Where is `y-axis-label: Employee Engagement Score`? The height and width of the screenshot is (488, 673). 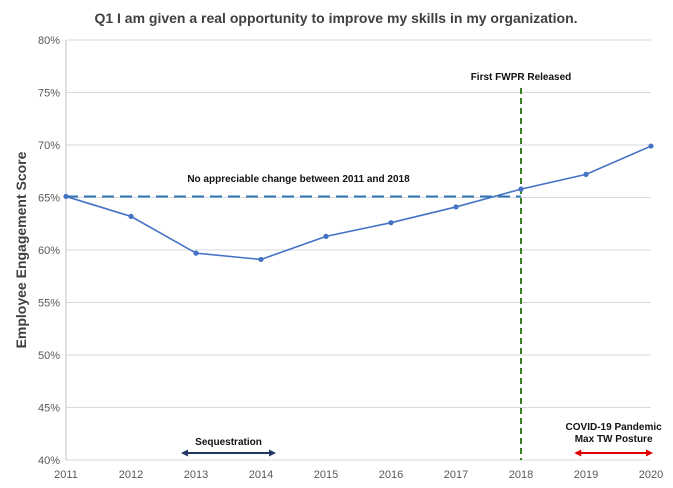 y-axis-label: Employee Engagement Score is located at coordinates (21, 249).